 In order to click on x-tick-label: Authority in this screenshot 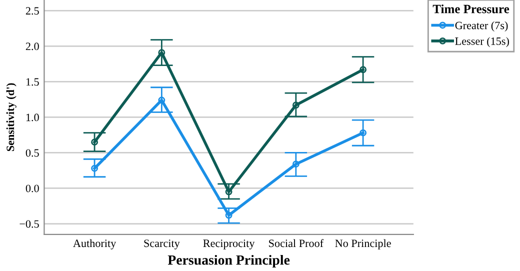, I will do `click(94, 244)`.